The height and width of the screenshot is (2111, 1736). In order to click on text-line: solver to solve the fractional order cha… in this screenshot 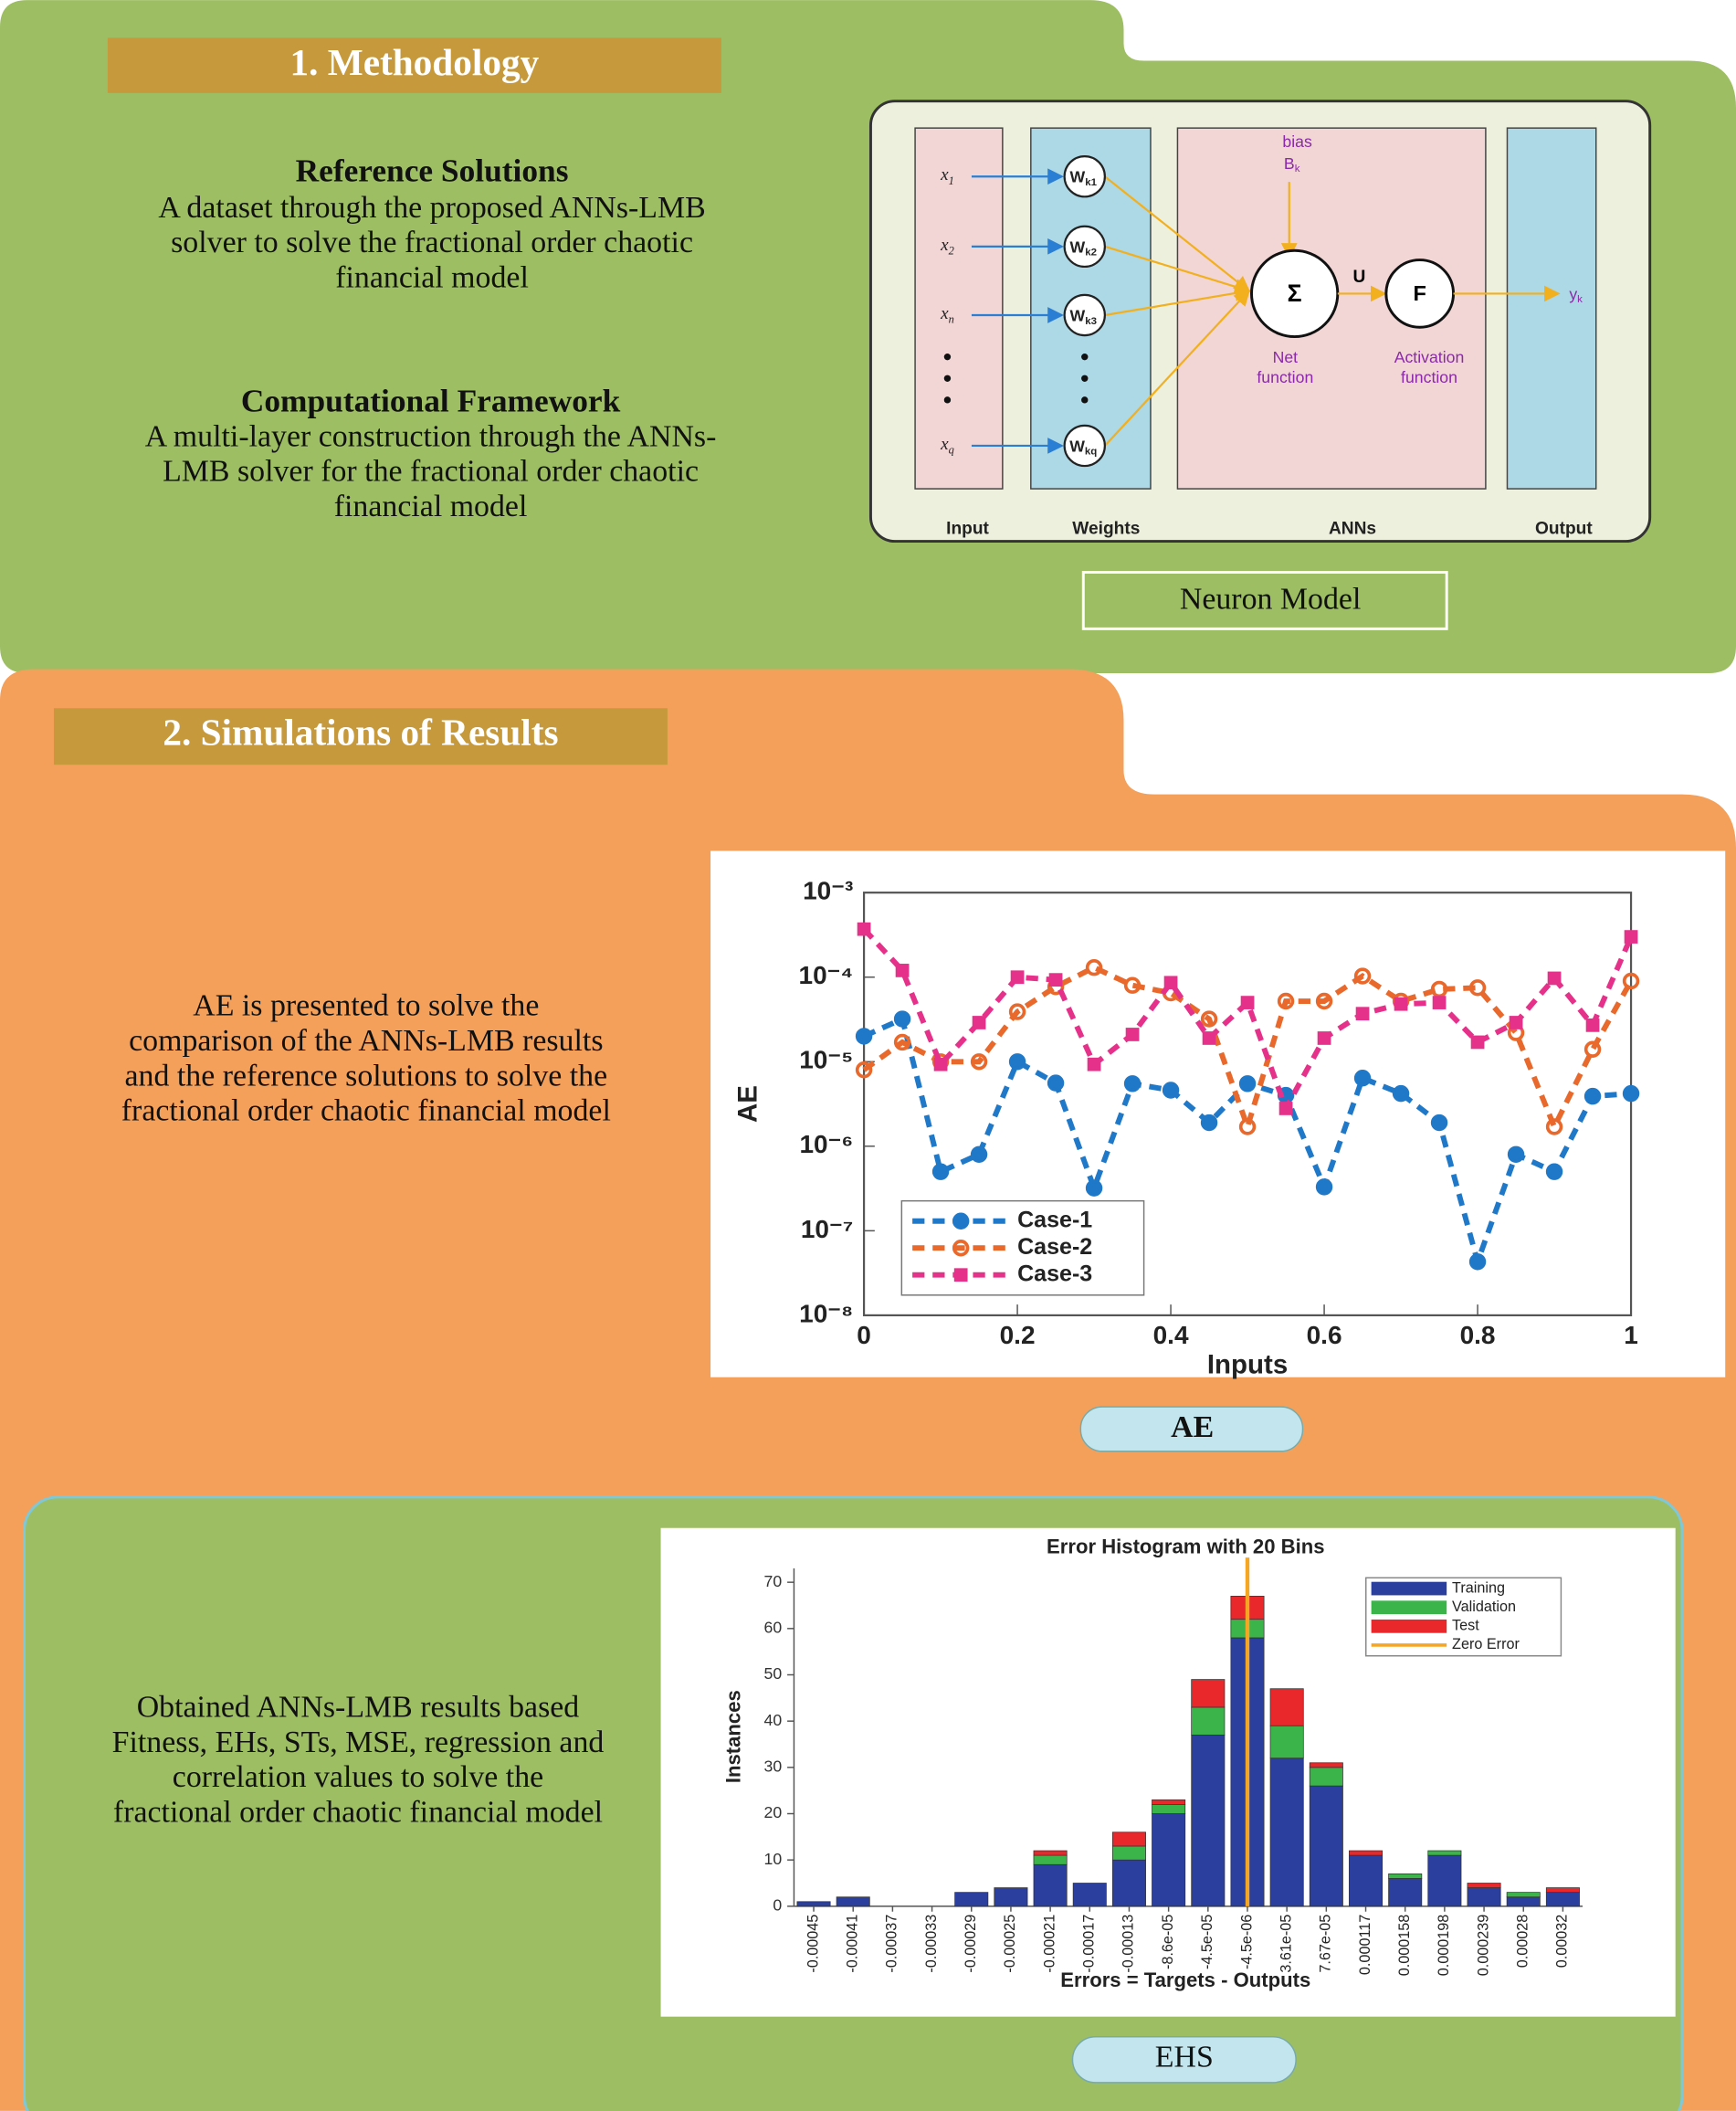, I will do `click(432, 242)`.